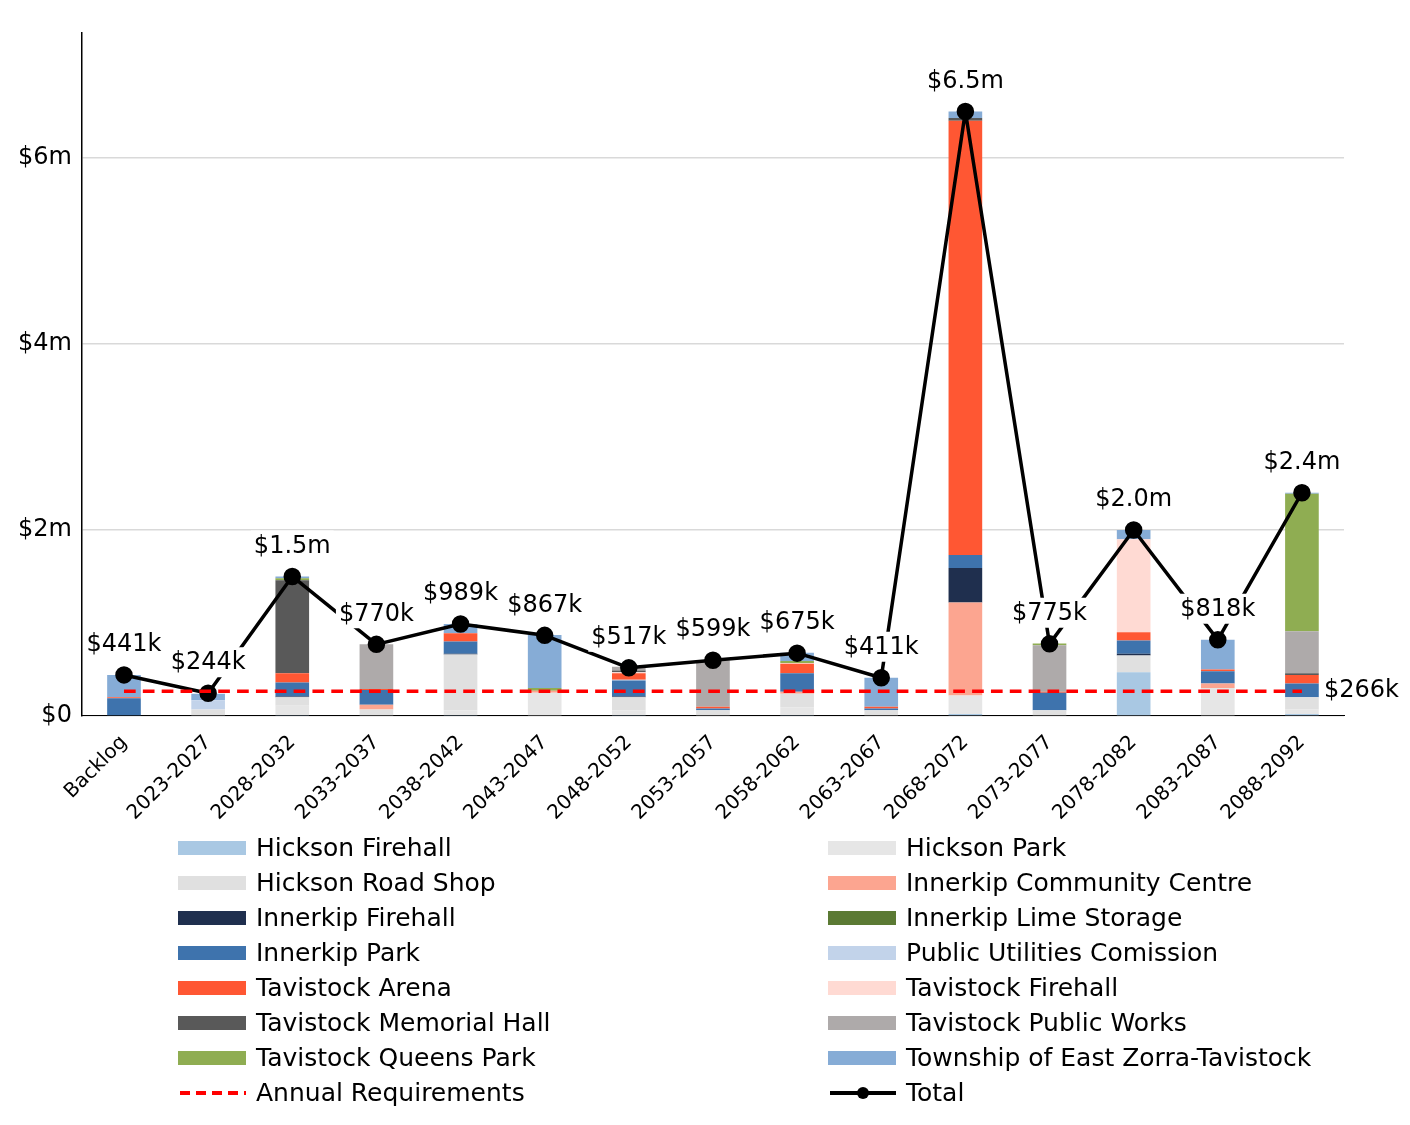 The image size is (1410, 1125). I want to click on data-label: $244k, so click(208, 661).